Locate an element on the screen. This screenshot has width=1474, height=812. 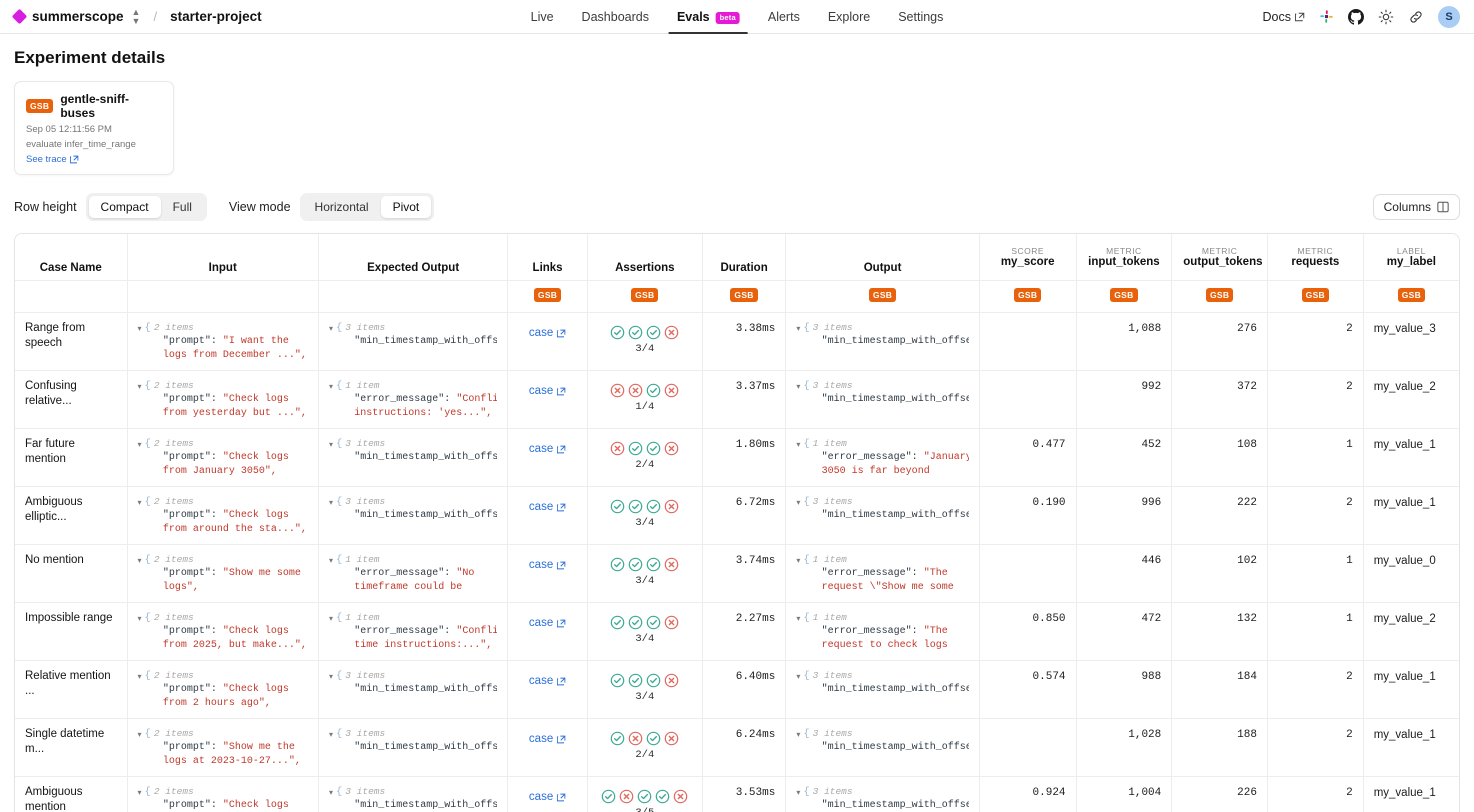
case-name-cell: No mention is located at coordinates (71, 574).